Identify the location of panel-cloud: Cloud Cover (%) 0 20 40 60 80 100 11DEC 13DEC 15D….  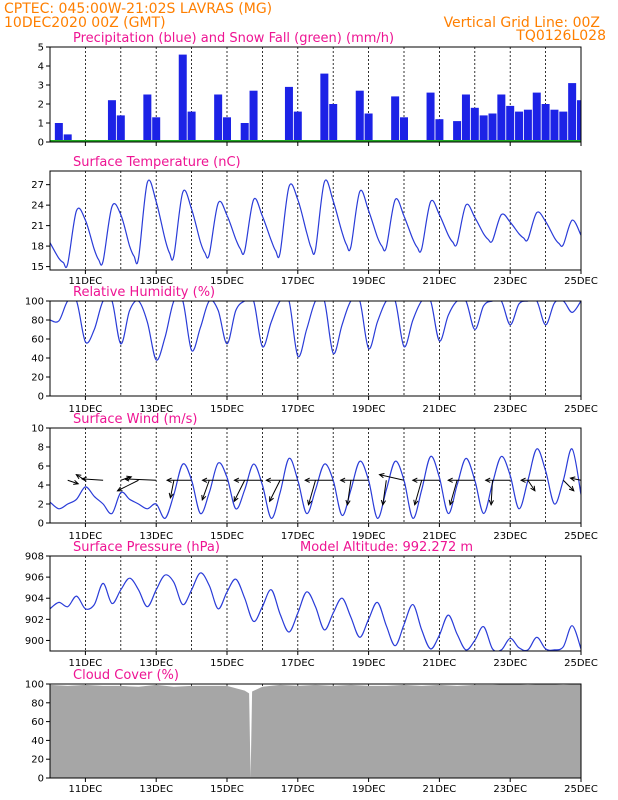
(311, 731).